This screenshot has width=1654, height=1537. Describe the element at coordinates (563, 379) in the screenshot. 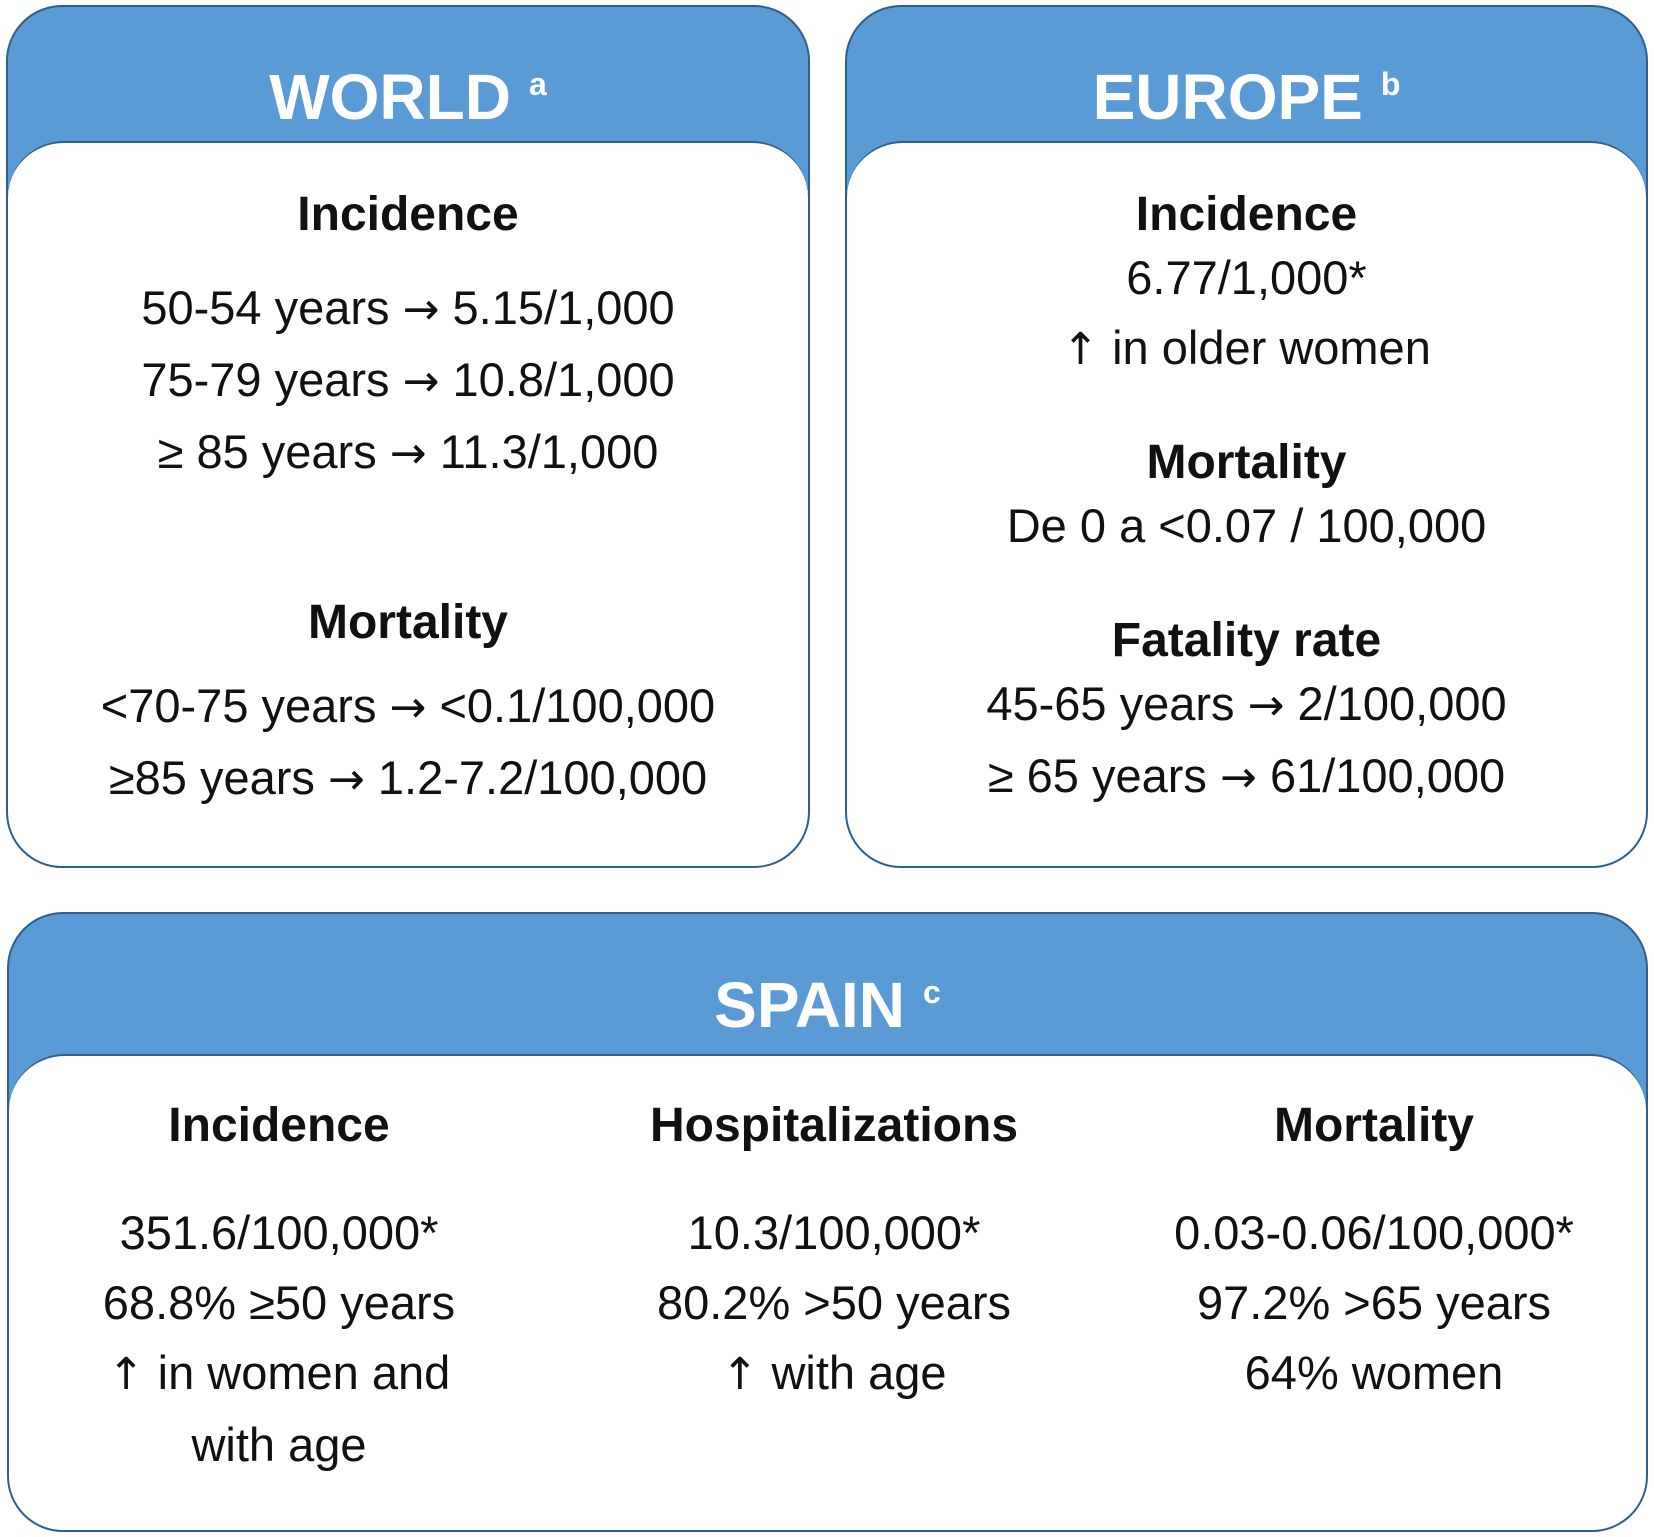

I see `incidence-value: 10.8/1,000` at that location.